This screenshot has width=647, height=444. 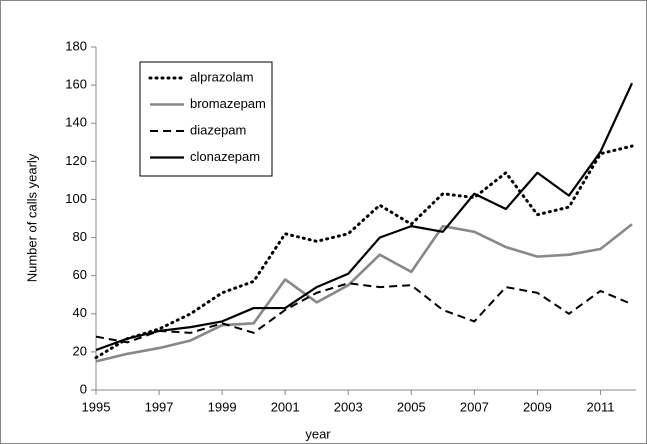 I want to click on x-tick-label: 2011, so click(x=600, y=406).